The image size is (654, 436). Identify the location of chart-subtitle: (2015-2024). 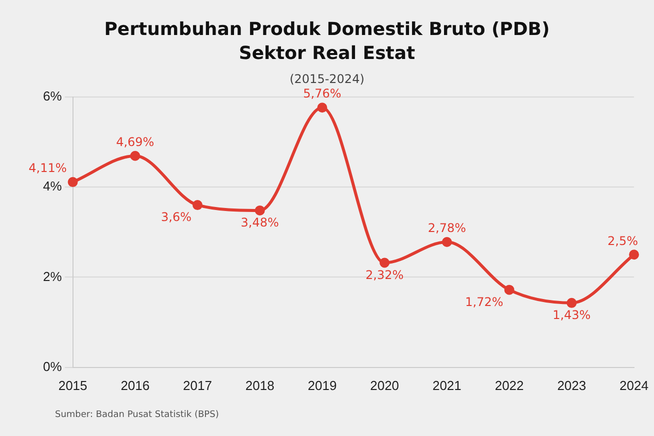
(327, 79).